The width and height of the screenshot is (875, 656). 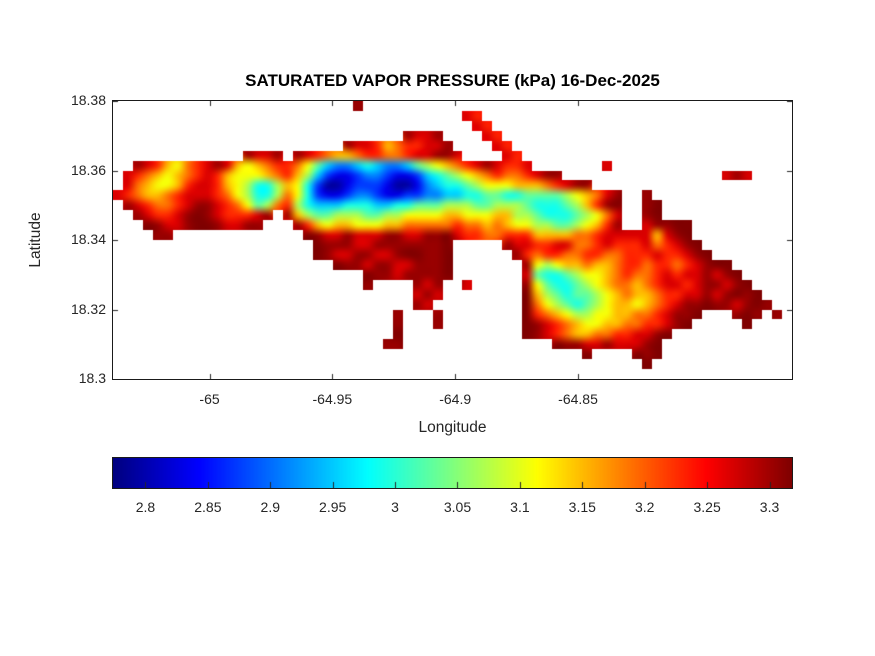 I want to click on x-tick-label: -65, so click(x=209, y=399).